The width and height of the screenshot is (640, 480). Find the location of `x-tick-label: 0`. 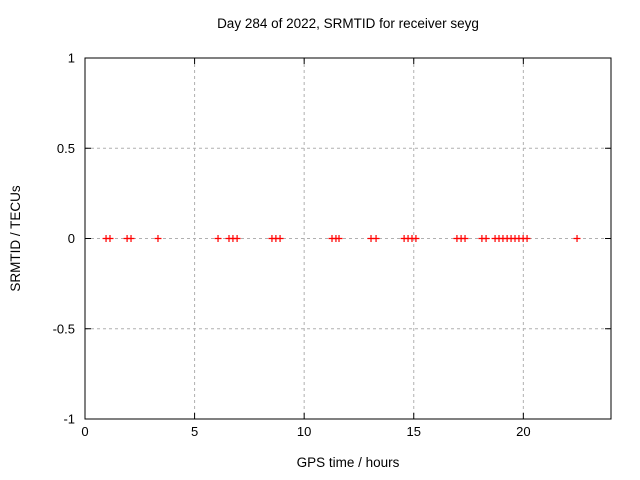

x-tick-label: 0 is located at coordinates (84, 431).